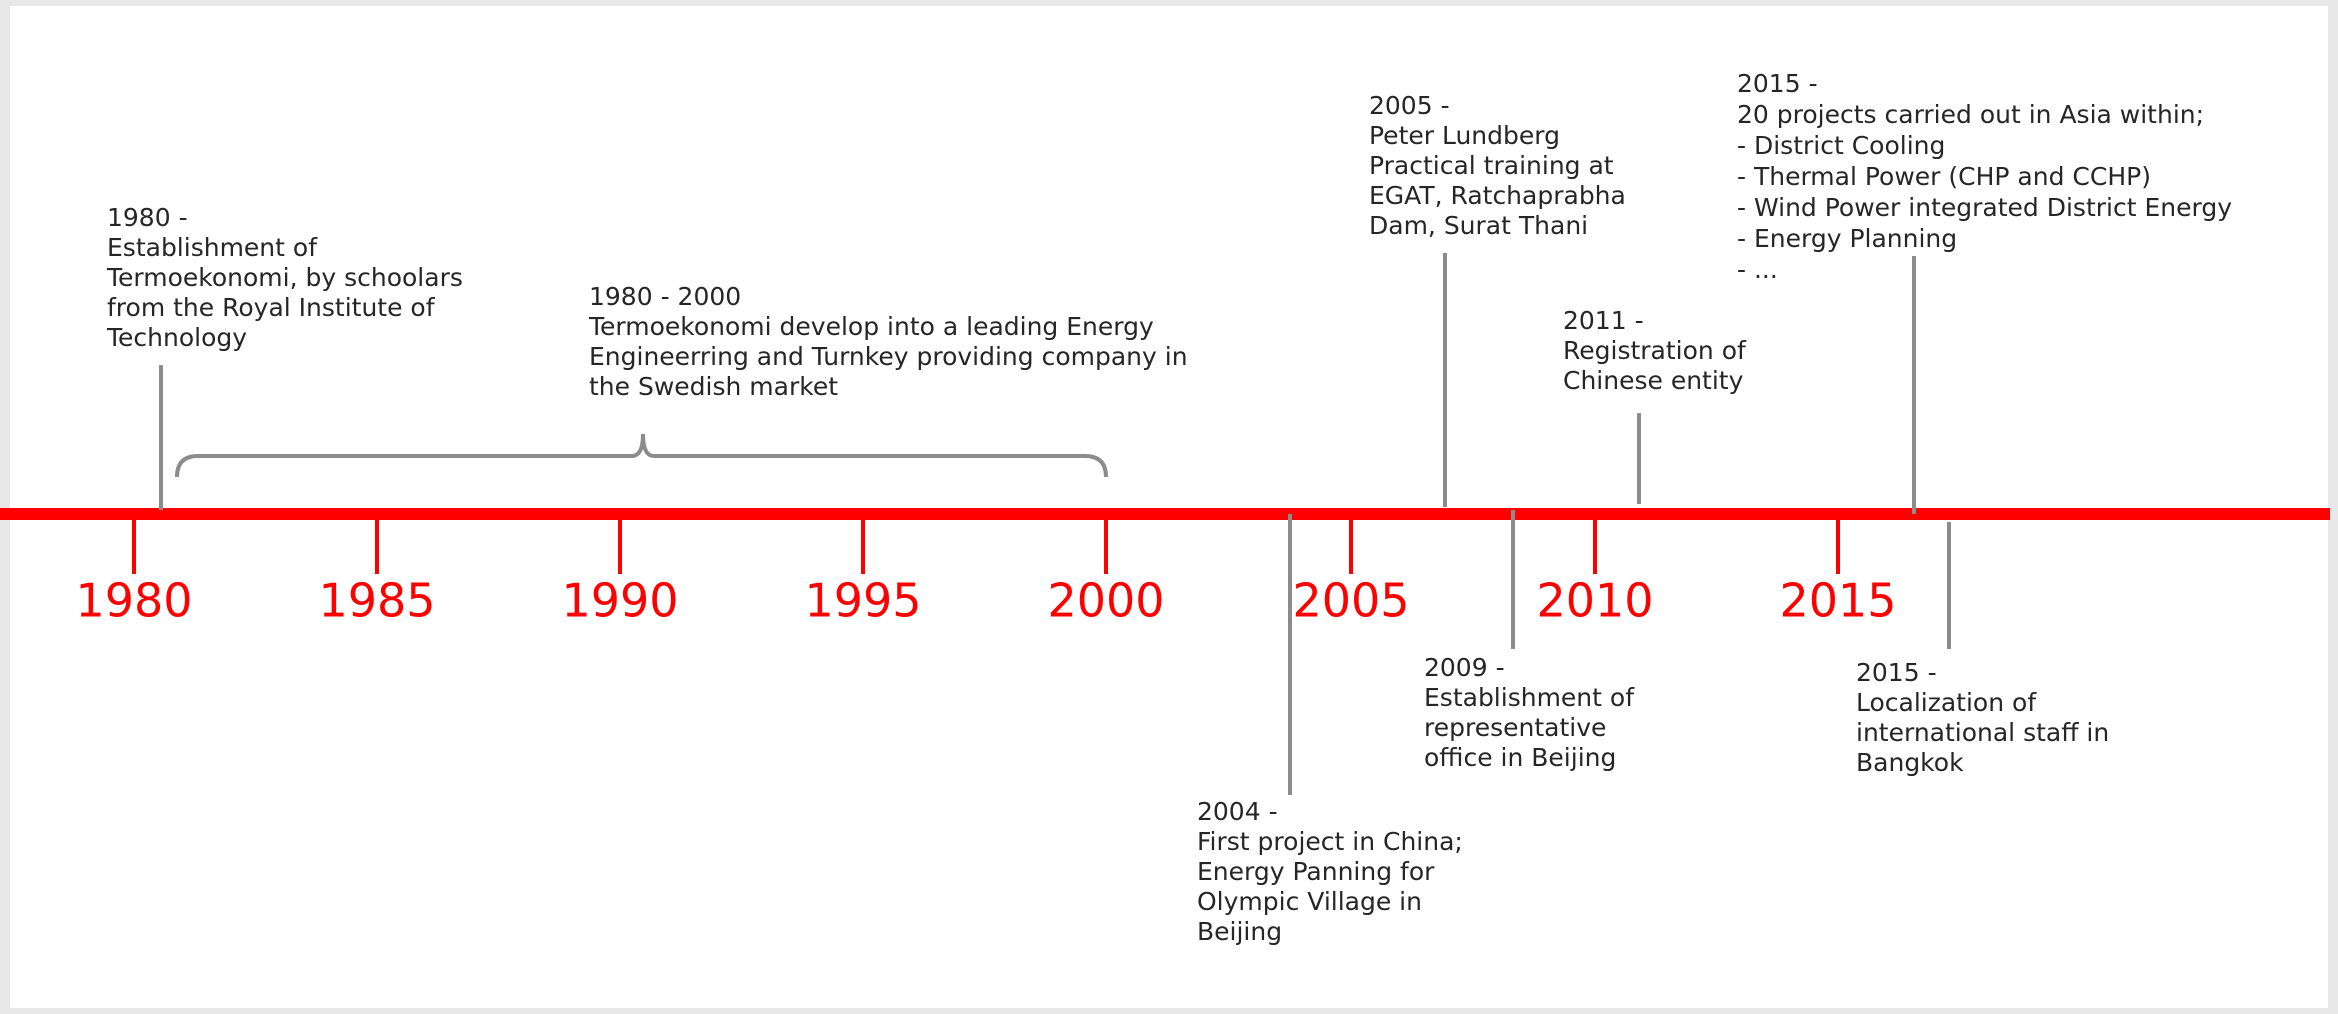 This screenshot has width=2338, height=1014. What do you see at coordinates (1970, 114) in the screenshot?
I see `event-text: 20 projects carried out in Asia within;` at bounding box center [1970, 114].